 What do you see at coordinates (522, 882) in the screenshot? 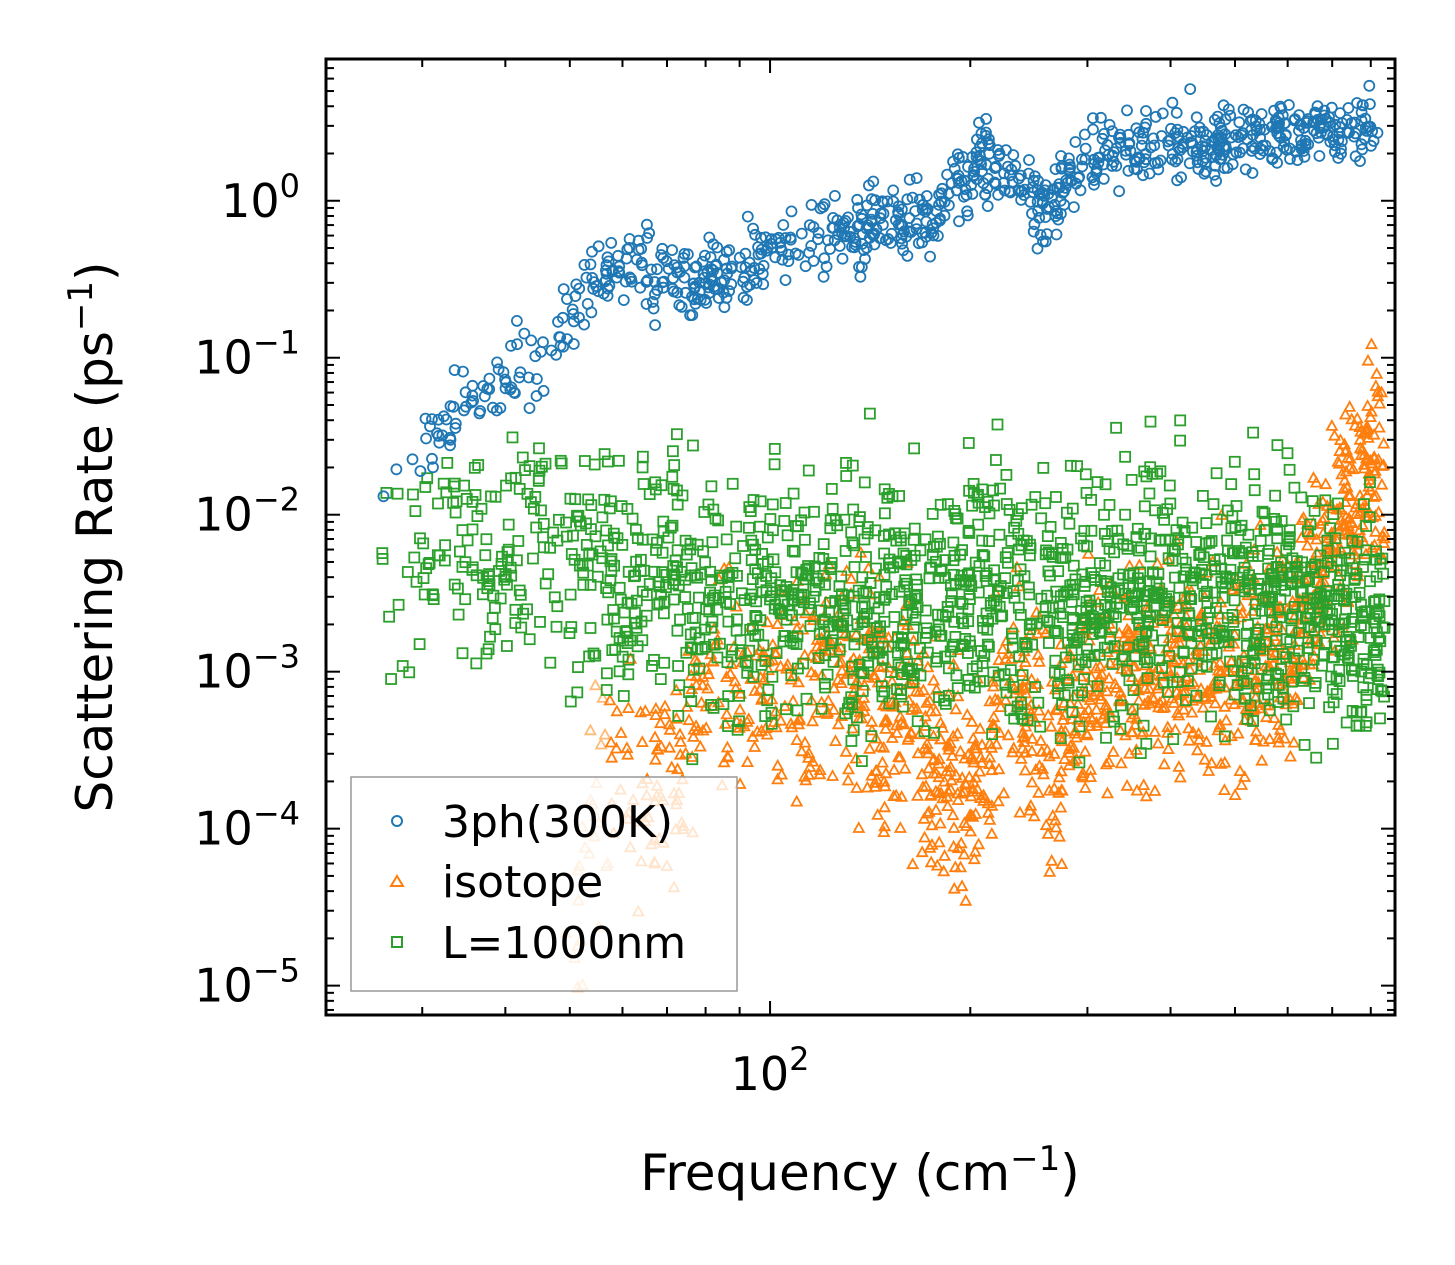
I see `legend-label-isotope: isotope` at bounding box center [522, 882].